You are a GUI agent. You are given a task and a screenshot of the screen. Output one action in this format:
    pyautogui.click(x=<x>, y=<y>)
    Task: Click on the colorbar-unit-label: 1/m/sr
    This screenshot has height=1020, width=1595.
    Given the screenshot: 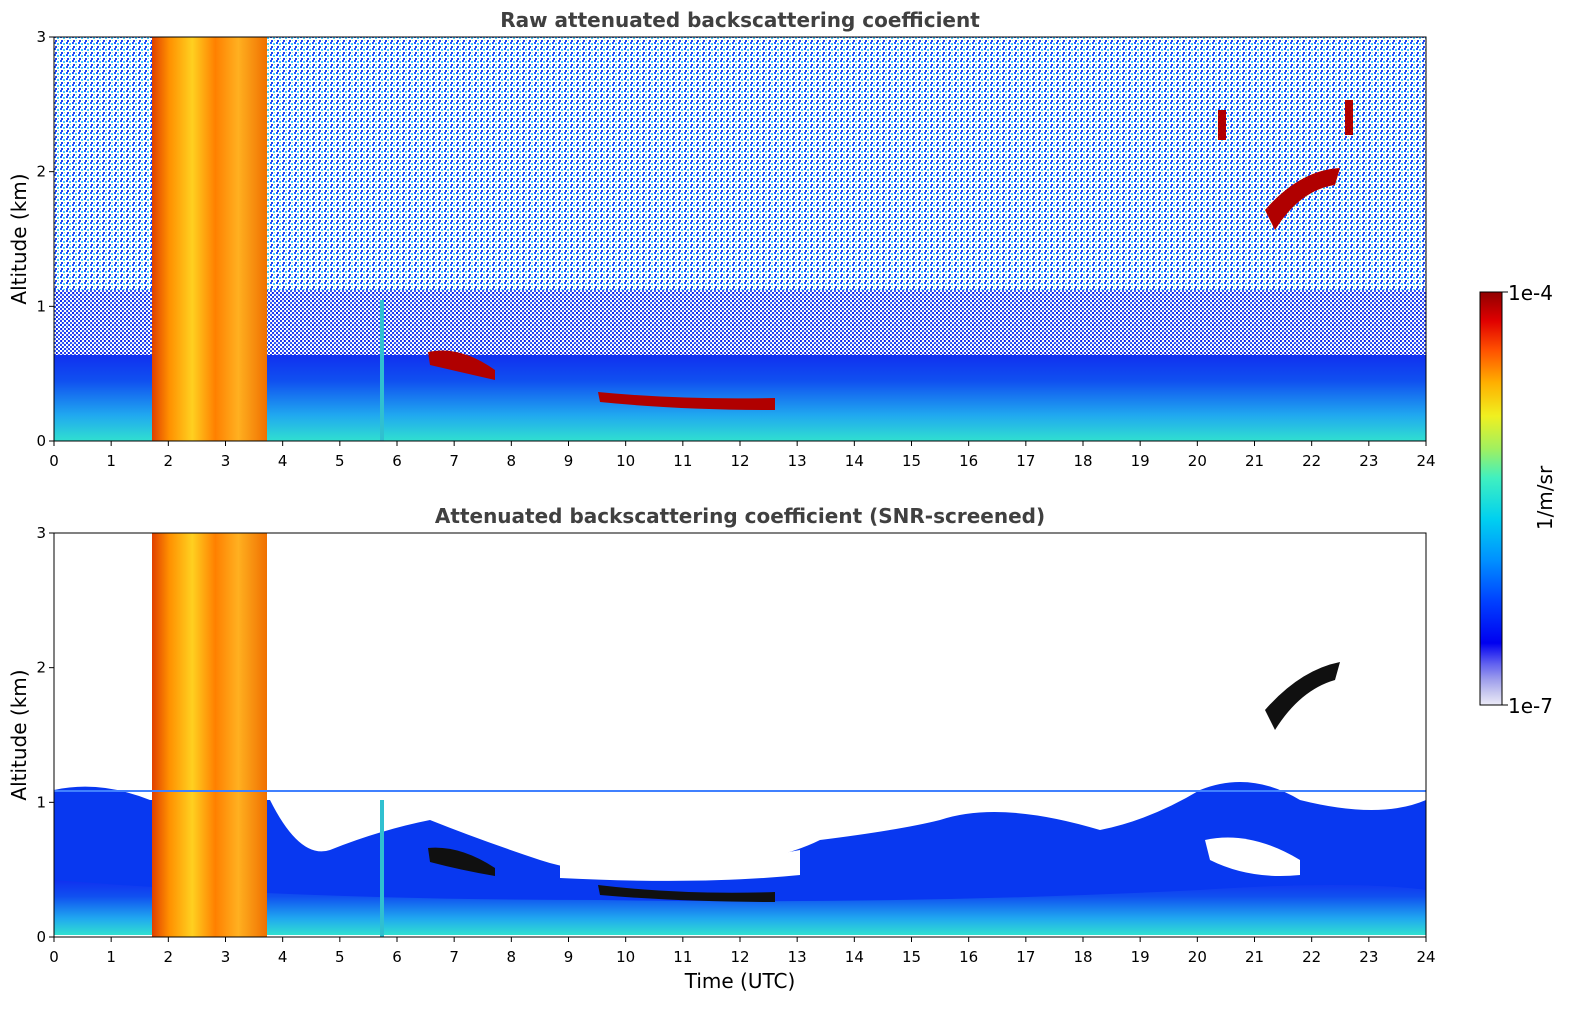 What is the action you would take?
    pyautogui.click(x=1545, y=497)
    